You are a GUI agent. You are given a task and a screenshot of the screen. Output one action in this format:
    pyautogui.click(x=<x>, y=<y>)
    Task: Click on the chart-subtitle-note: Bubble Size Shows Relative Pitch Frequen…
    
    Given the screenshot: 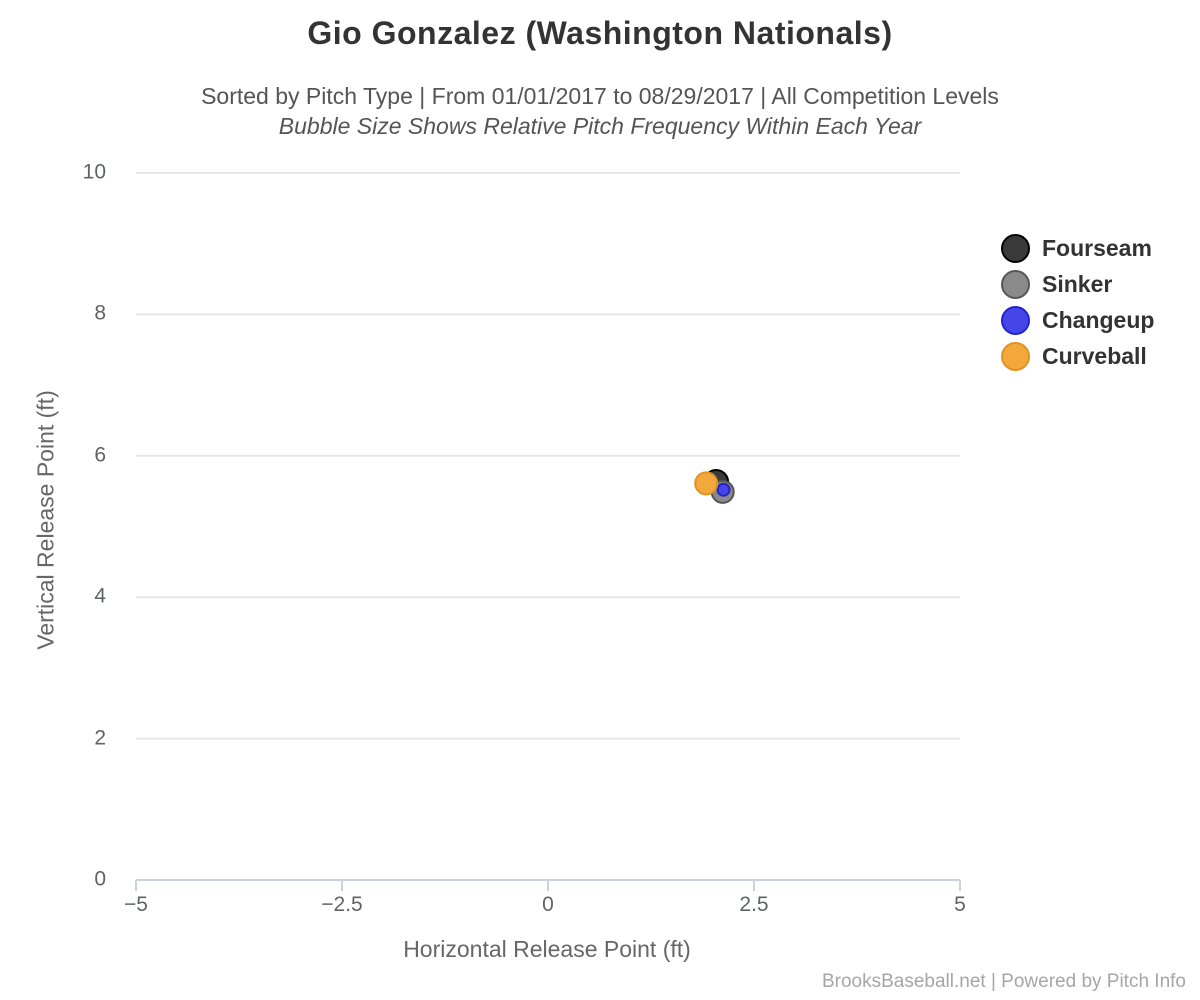 What is the action you would take?
    pyautogui.click(x=600, y=126)
    